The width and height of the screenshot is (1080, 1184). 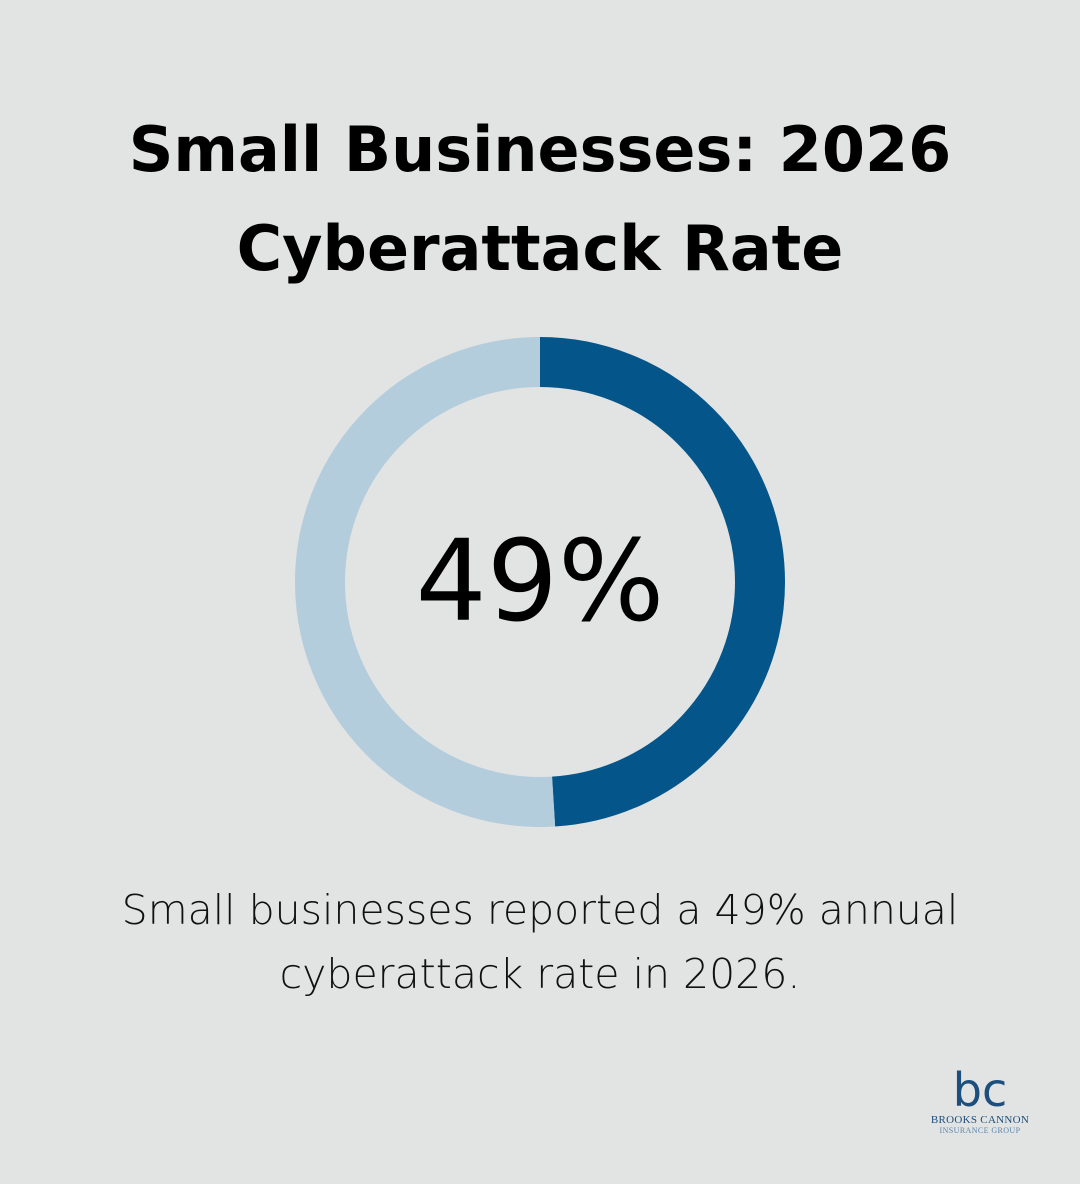 What do you see at coordinates (540, 249) in the screenshot?
I see `chart-title-line-2: Cyberattack Rate` at bounding box center [540, 249].